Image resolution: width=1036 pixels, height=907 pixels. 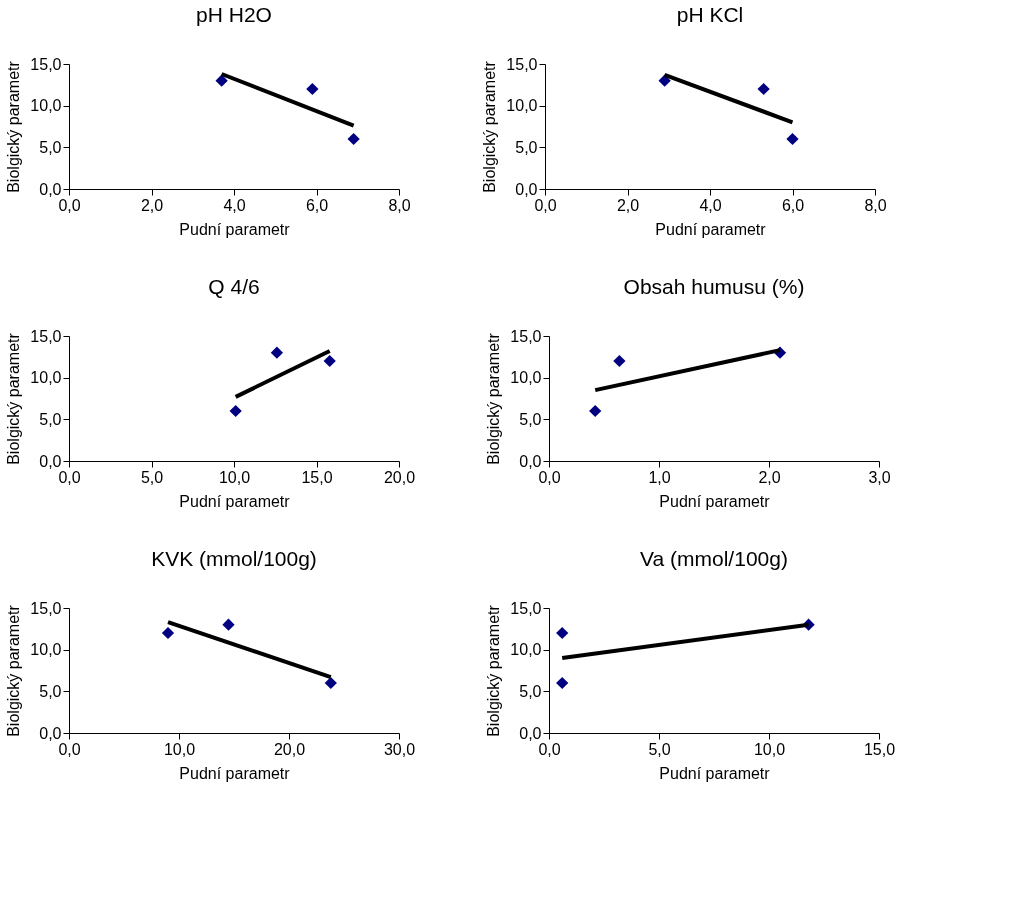 I want to click on chart-title: Q 4/6, so click(x=234, y=286).